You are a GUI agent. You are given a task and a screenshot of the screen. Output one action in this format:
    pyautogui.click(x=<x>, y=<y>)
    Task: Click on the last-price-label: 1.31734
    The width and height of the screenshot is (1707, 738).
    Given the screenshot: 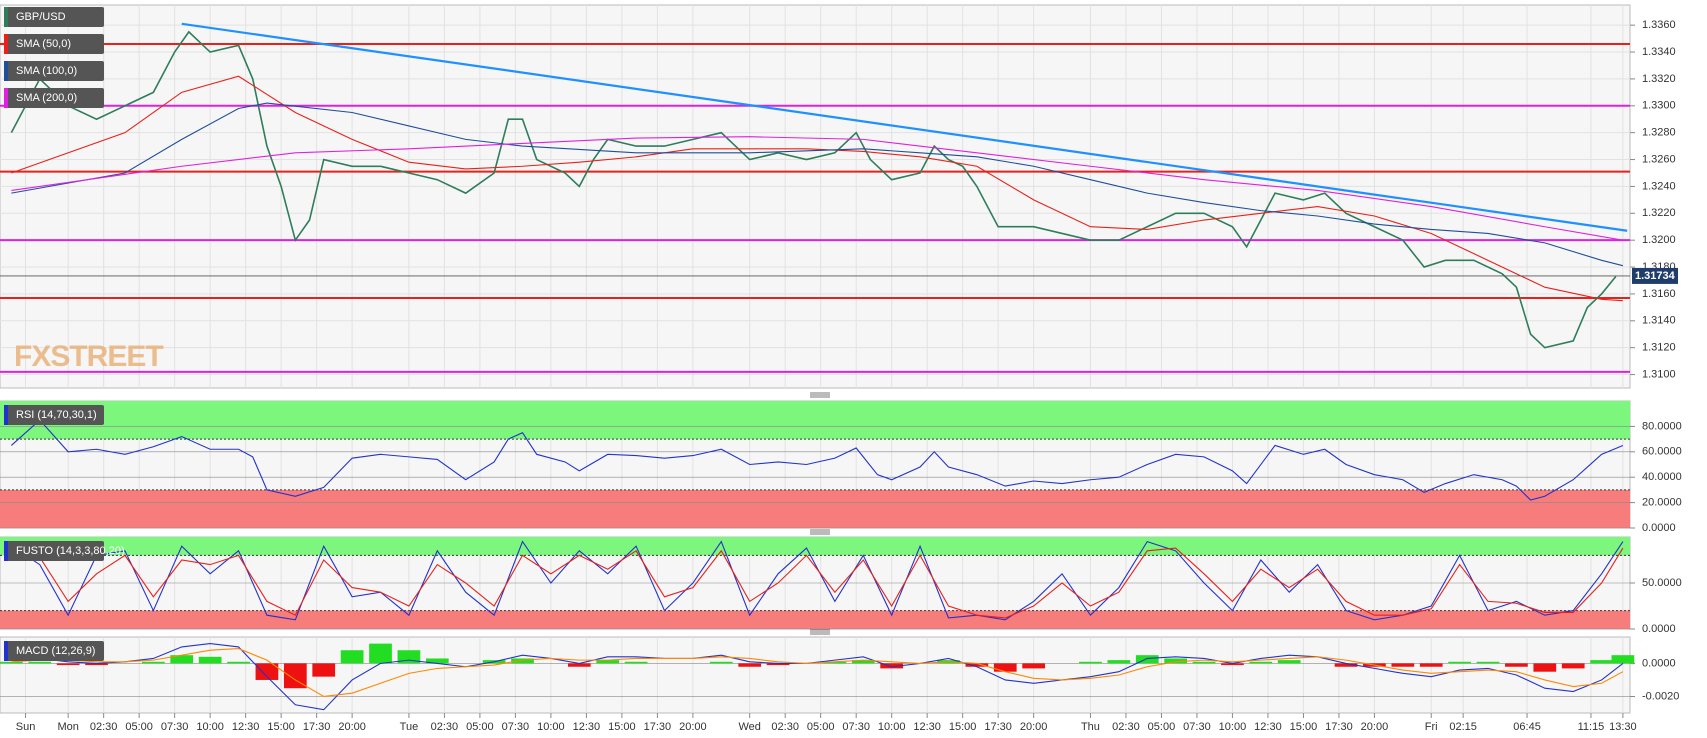 What is the action you would take?
    pyautogui.click(x=1655, y=276)
    